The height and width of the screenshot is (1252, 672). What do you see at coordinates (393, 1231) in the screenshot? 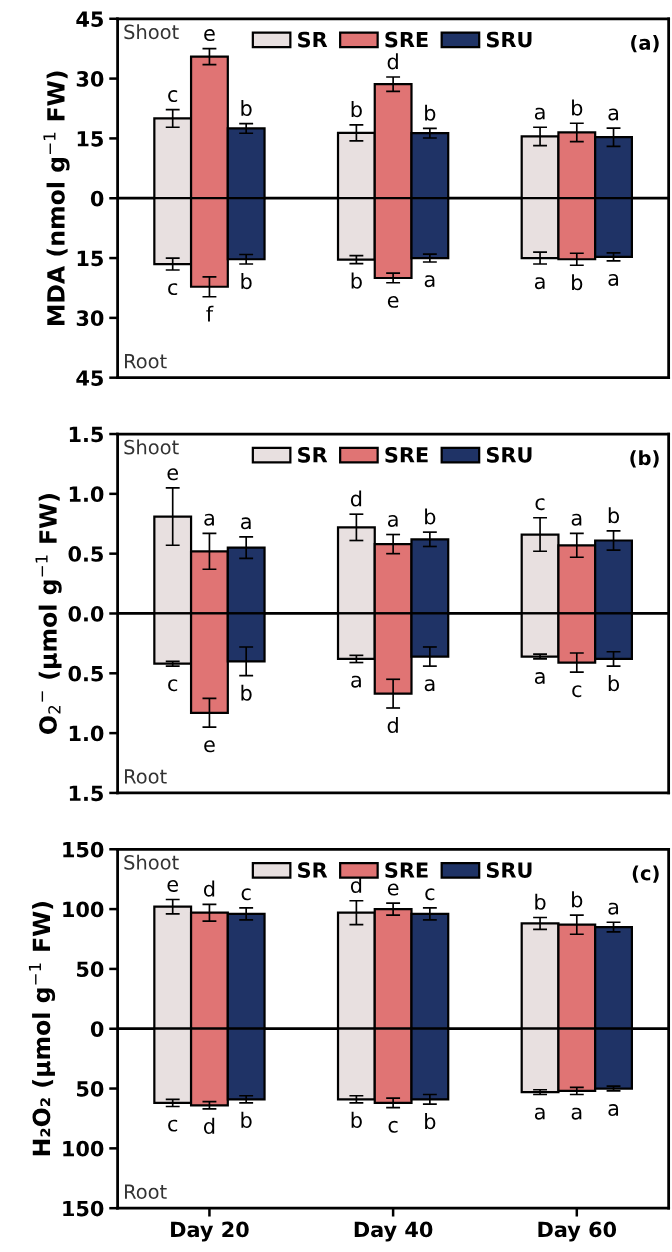
I see `x-tick-label: Day 40` at bounding box center [393, 1231].